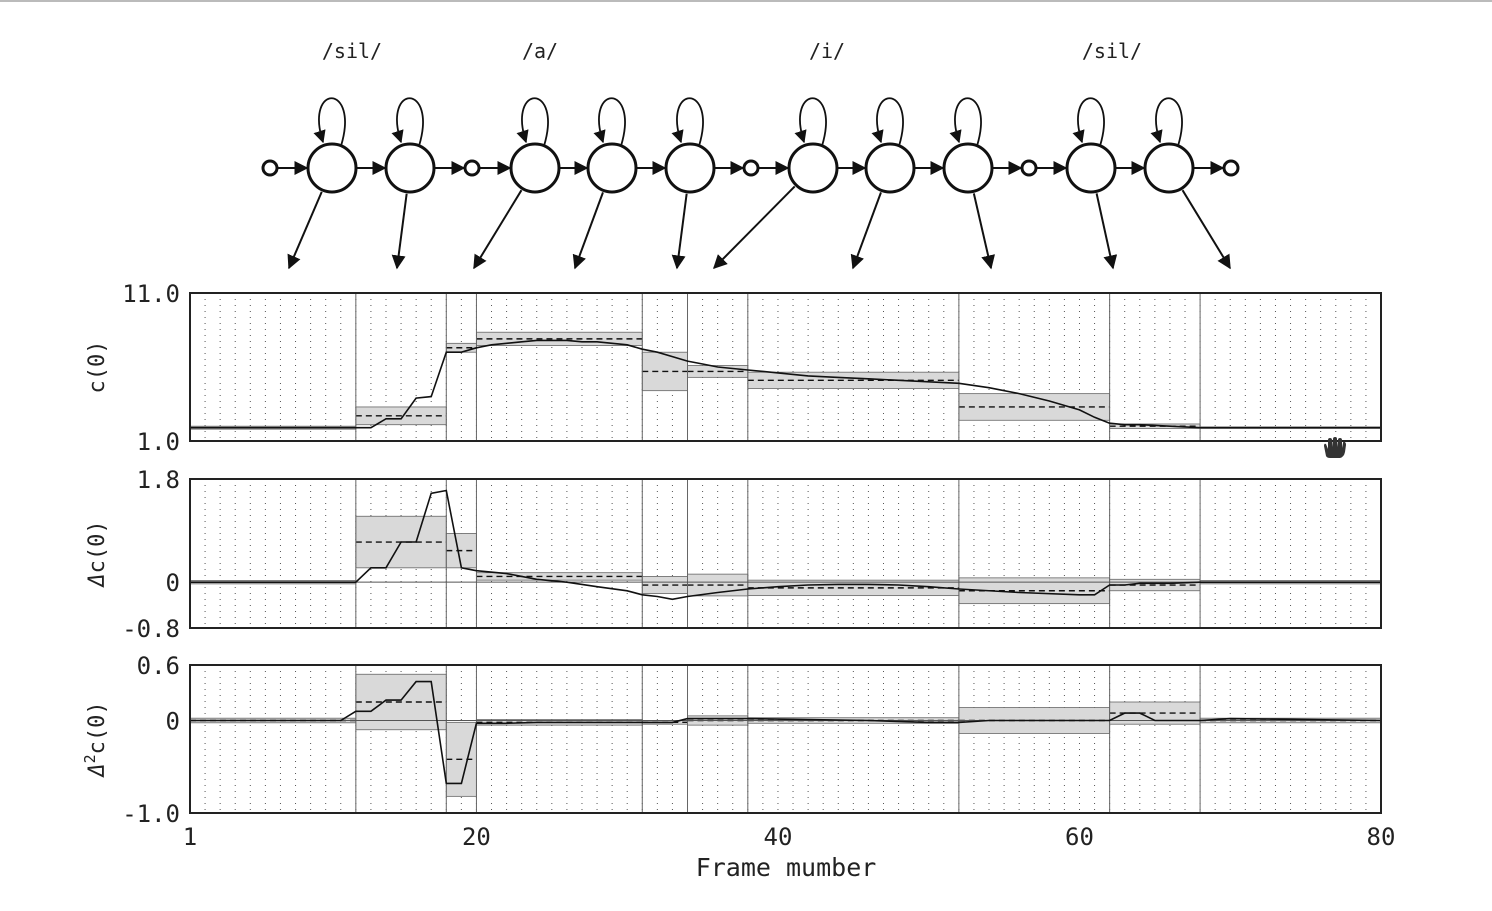  What do you see at coordinates (786, 867) in the screenshot?
I see `x-axis-label: Frame mumber` at bounding box center [786, 867].